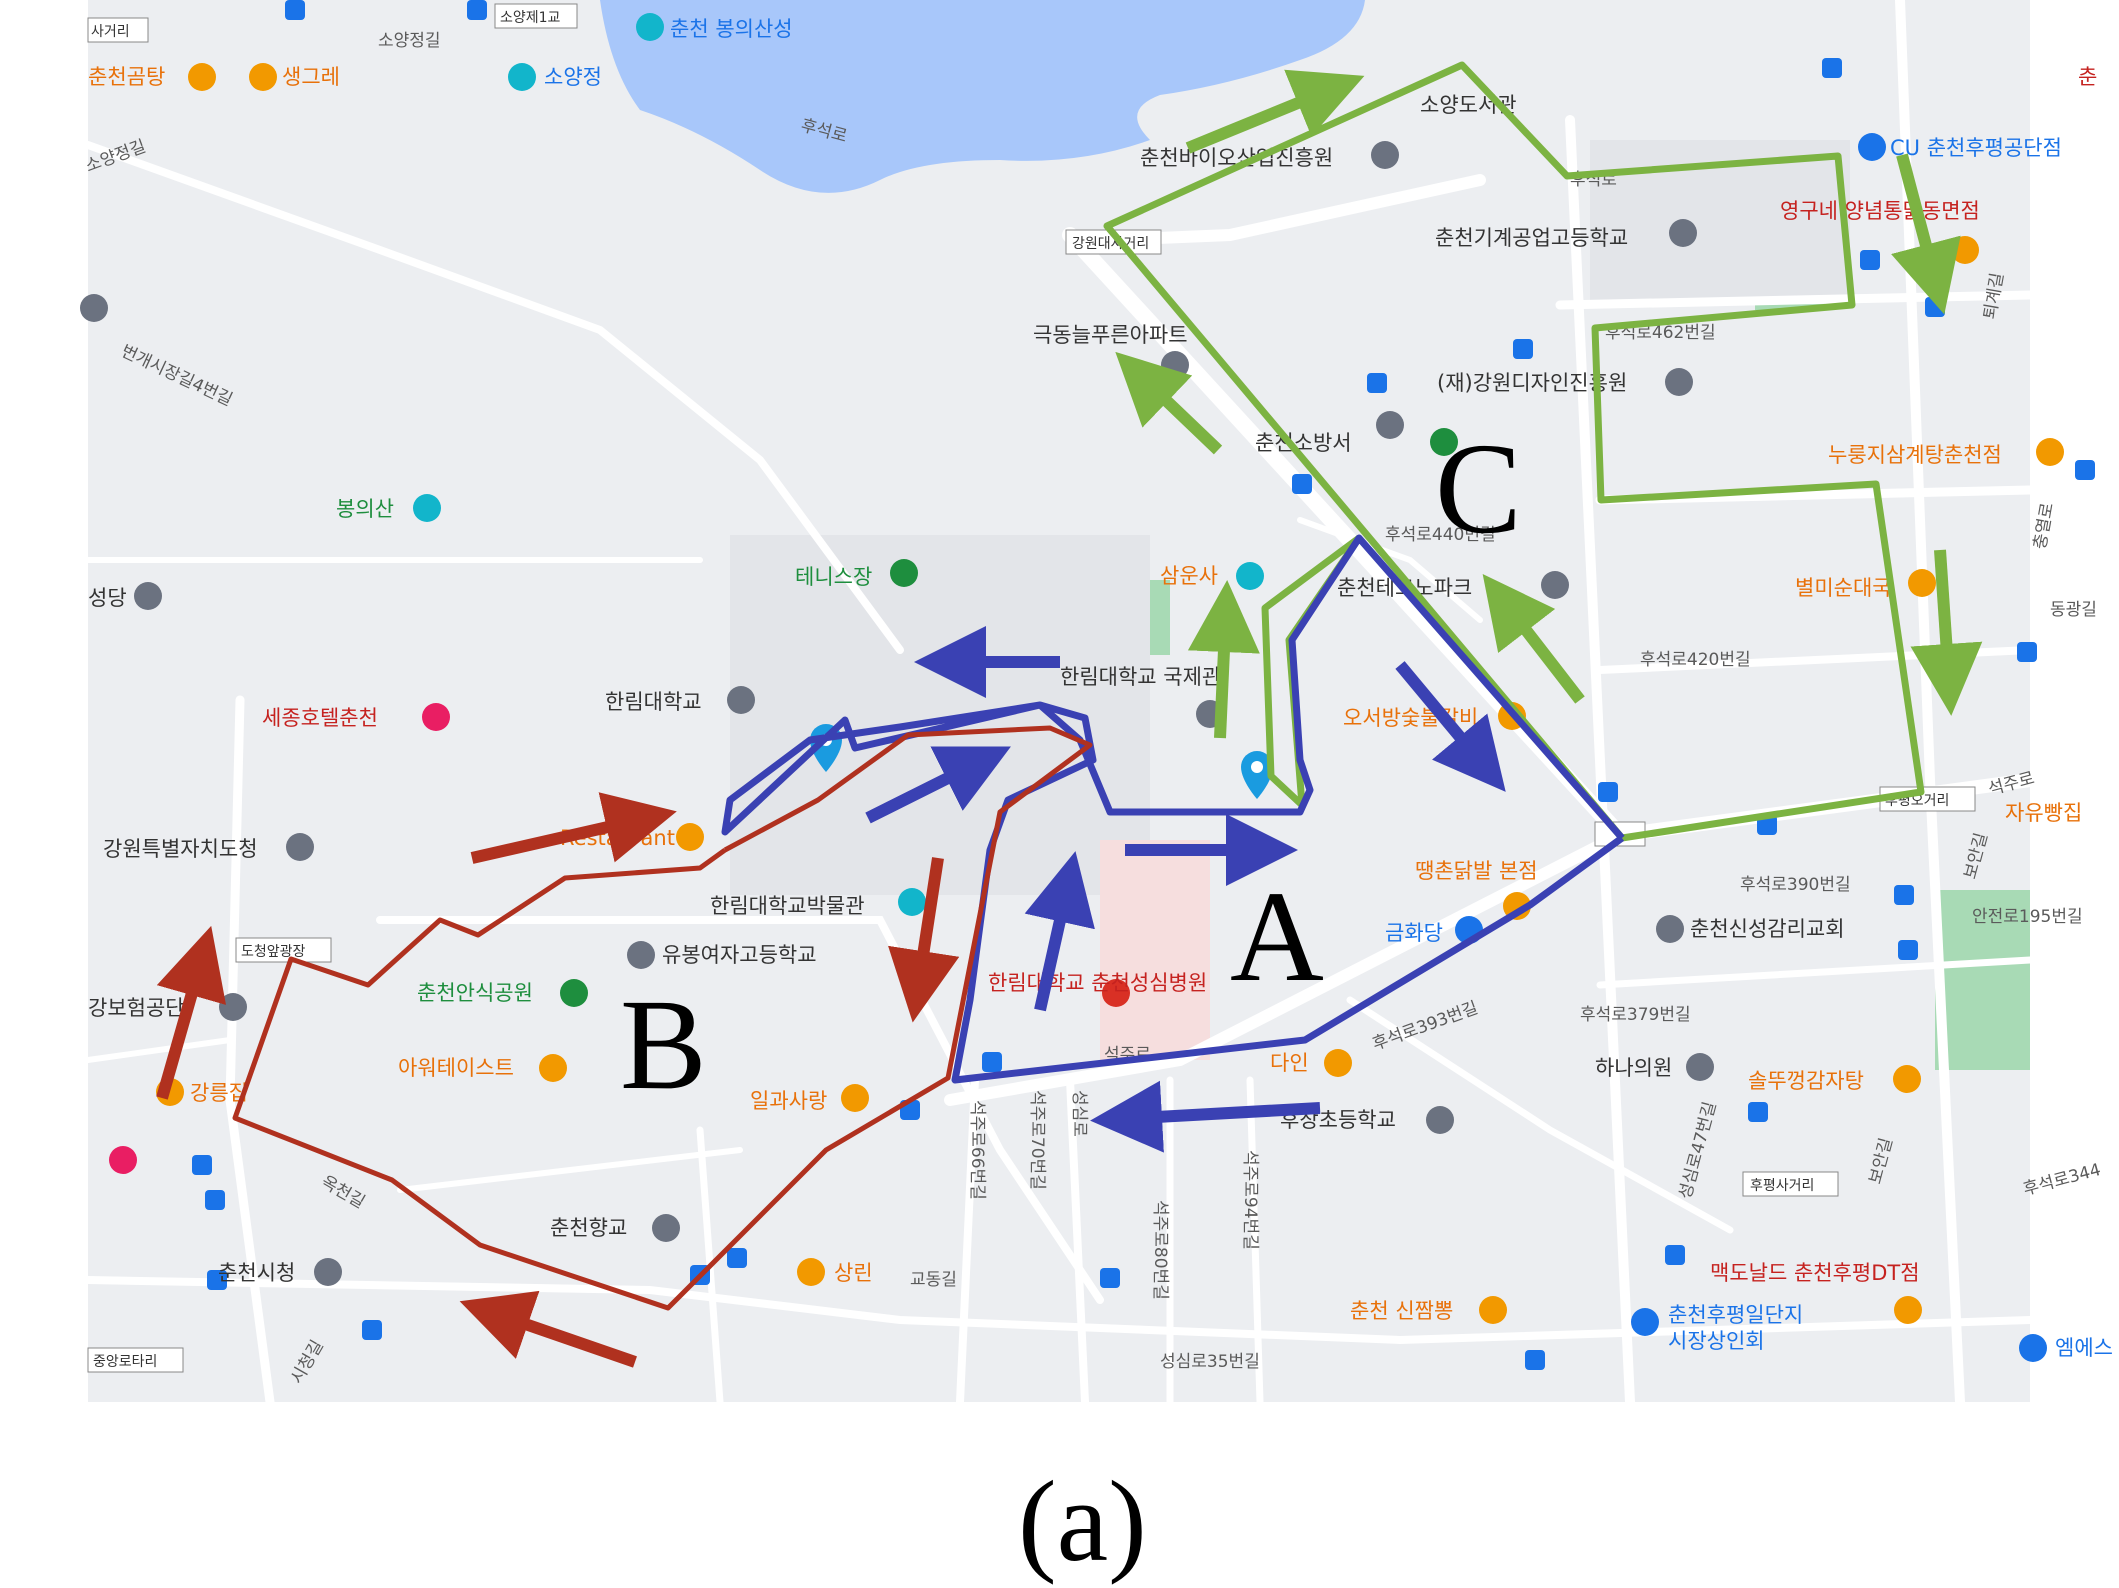 The image size is (2119, 1588). I want to click on store-label: CU 춘천후평공단점, so click(1976, 148).